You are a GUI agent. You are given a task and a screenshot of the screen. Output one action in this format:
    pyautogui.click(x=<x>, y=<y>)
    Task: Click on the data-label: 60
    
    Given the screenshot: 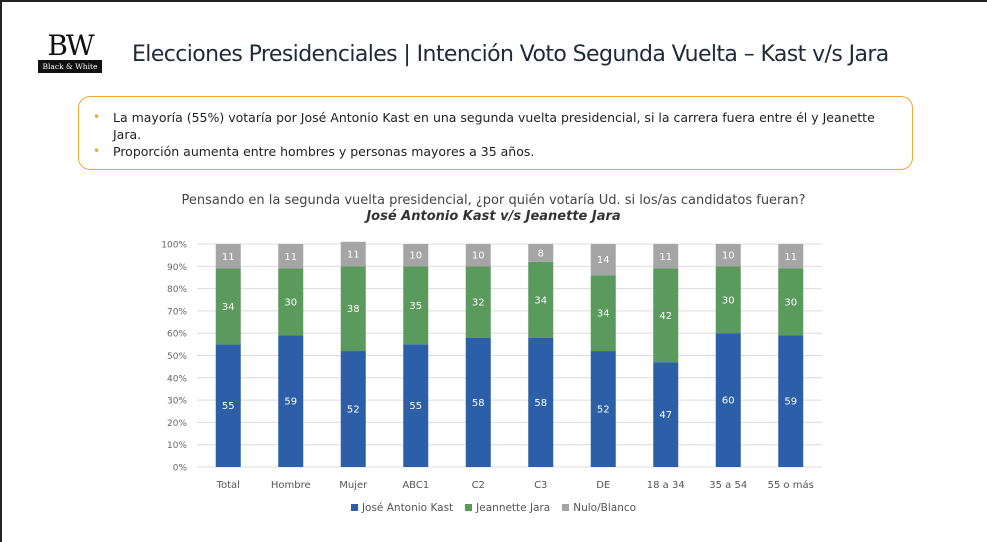 What is the action you would take?
    pyautogui.click(x=728, y=401)
    